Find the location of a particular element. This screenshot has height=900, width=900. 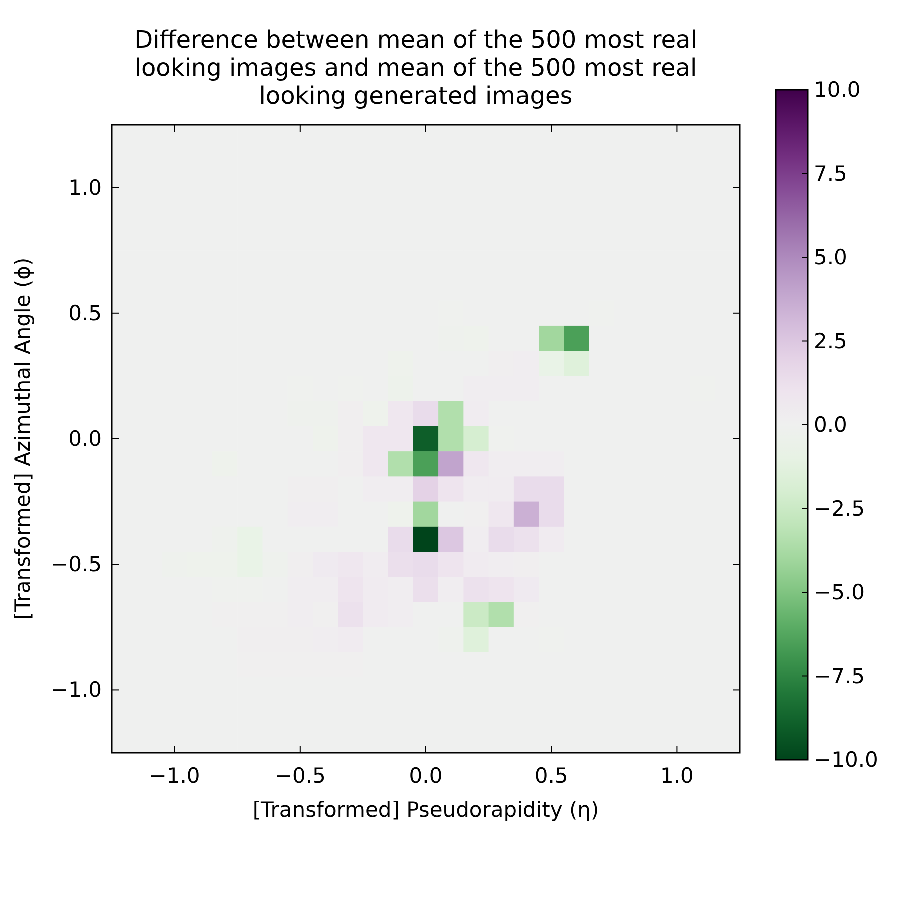

color-bar-label: 7.5 is located at coordinates (831, 174).